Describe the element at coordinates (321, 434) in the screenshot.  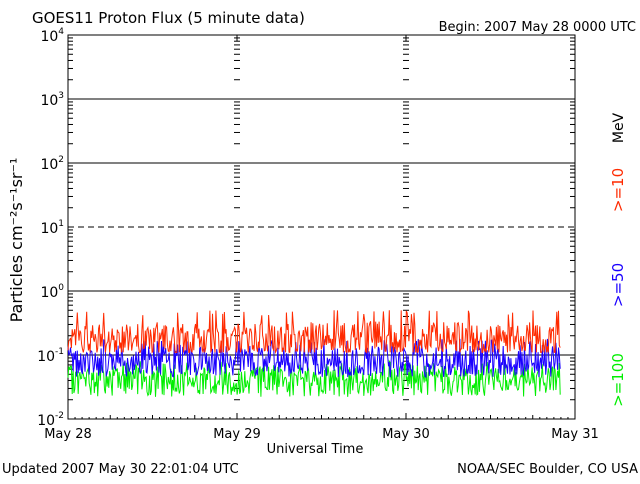
I see `x-tick-labels: May 28 May 29 May 30 May 31` at that location.